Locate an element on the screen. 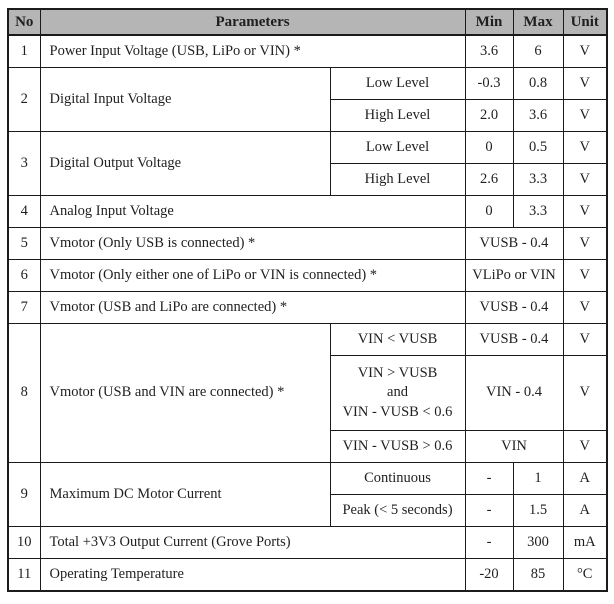  cell-parameter: Analog Input Voltage is located at coordinates (252, 211).